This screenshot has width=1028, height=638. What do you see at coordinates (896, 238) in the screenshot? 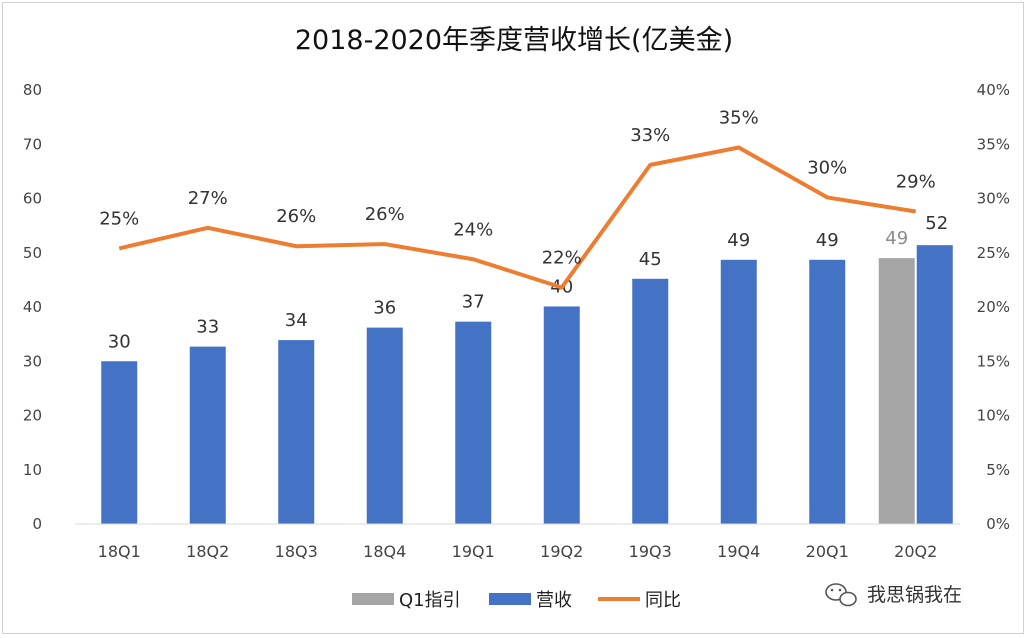
I see `data-label-guidance: 49` at bounding box center [896, 238].